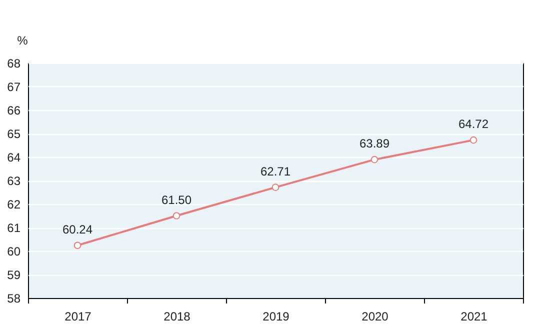  What do you see at coordinates (14, 87) in the screenshot?
I see `y-tick-label: 67` at bounding box center [14, 87].